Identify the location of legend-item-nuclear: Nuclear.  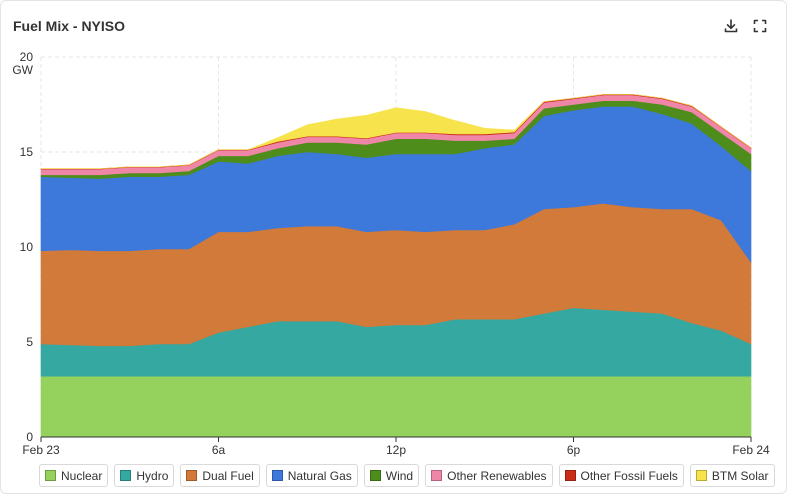
(74, 475).